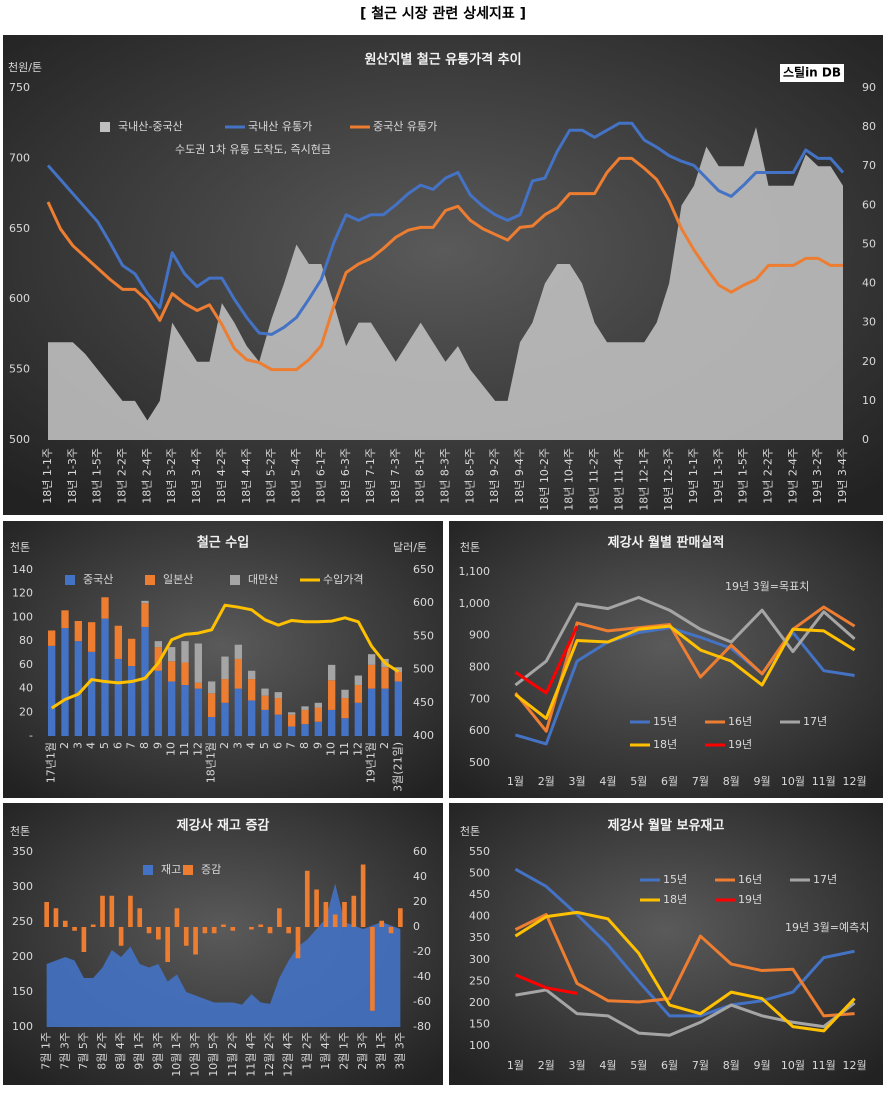  Describe the element at coordinates (750, 899) in the screenshot. I see `legend-label: 19년` at that location.